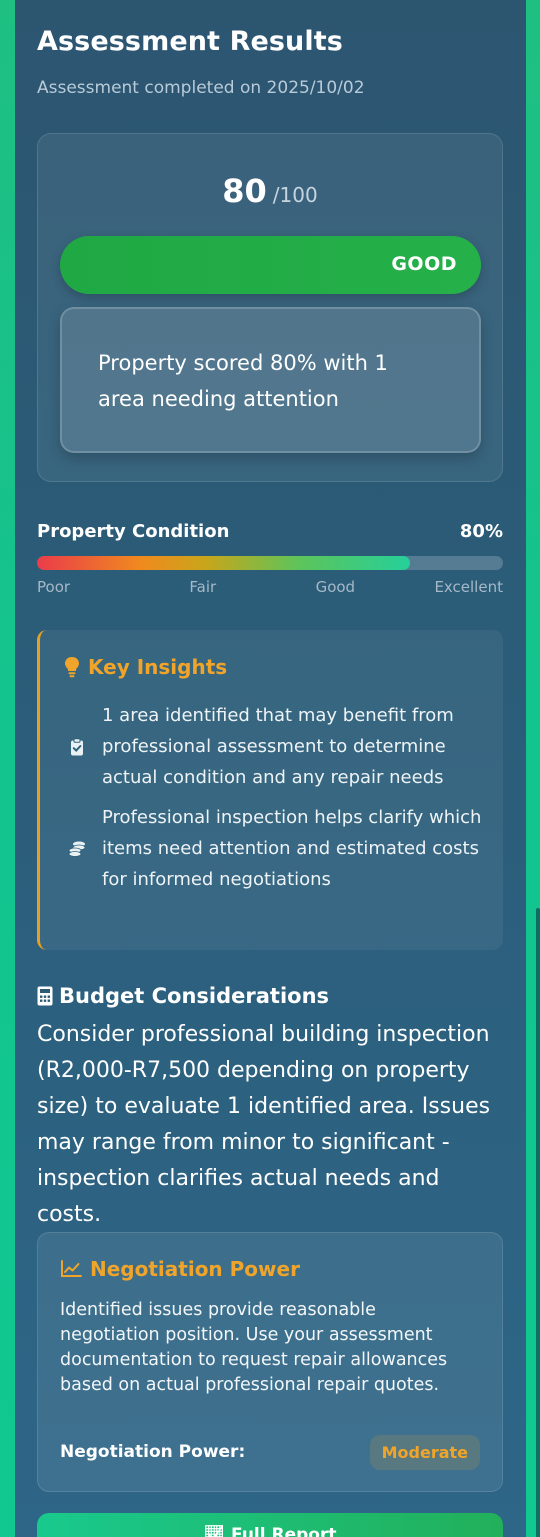  I want to click on calculator-icon, so click(45, 996).